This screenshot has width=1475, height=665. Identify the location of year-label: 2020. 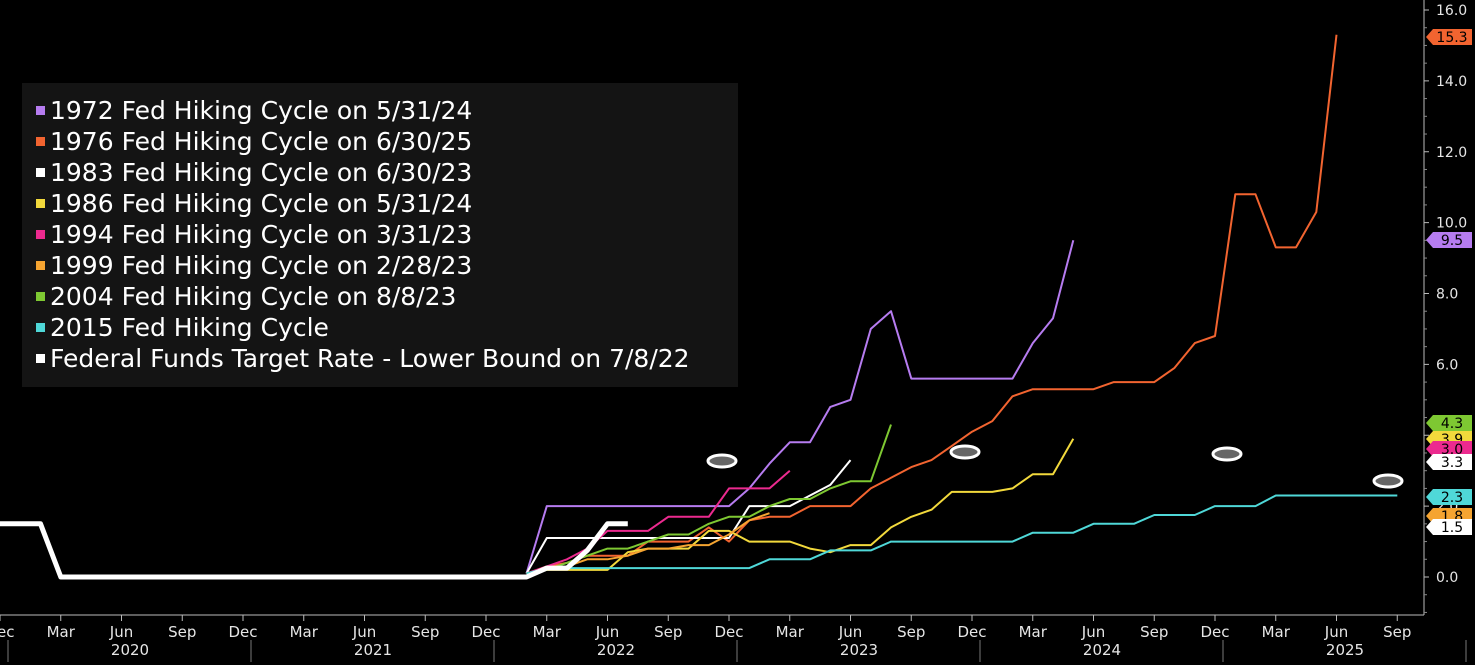
(130, 650).